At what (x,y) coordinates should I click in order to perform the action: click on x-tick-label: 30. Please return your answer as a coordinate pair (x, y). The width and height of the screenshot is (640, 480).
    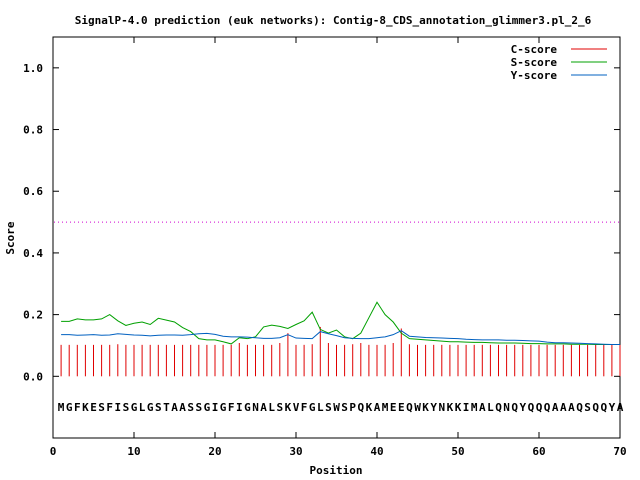
    Looking at the image, I should click on (295, 451).